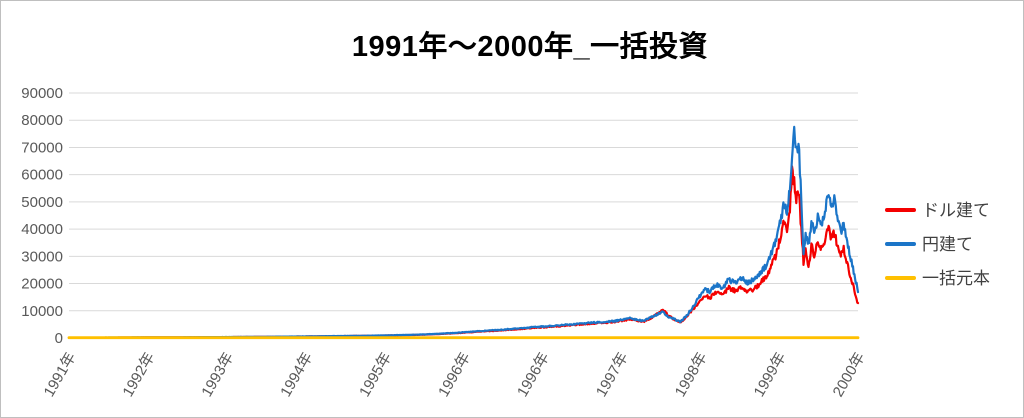  What do you see at coordinates (691, 375) in the screenshot?
I see `x-axis-tick-label: 1998年` at bounding box center [691, 375].